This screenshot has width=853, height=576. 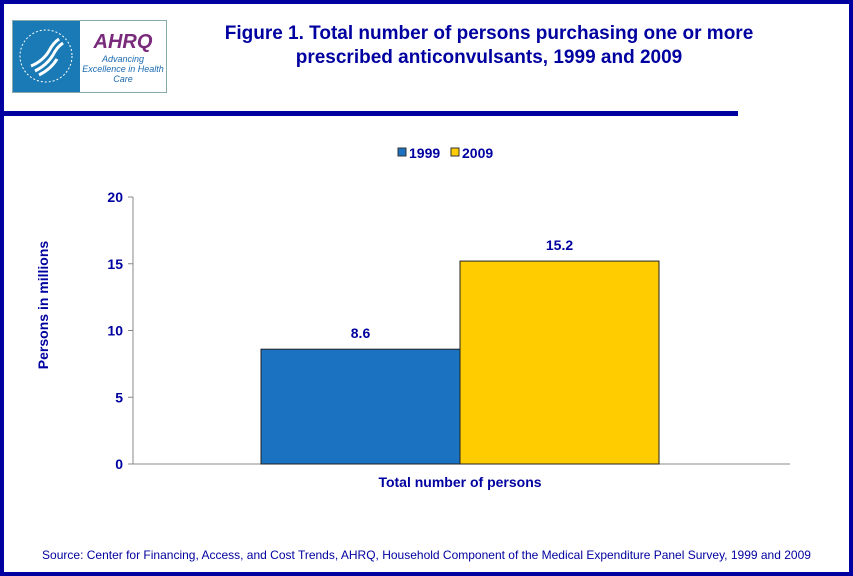 What do you see at coordinates (402, 152) in the screenshot?
I see `legend-swatch-1999` at bounding box center [402, 152].